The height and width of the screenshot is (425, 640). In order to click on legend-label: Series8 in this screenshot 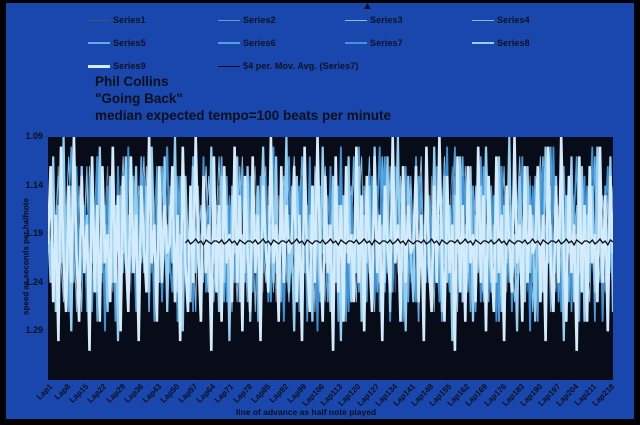, I will do `click(513, 43)`.